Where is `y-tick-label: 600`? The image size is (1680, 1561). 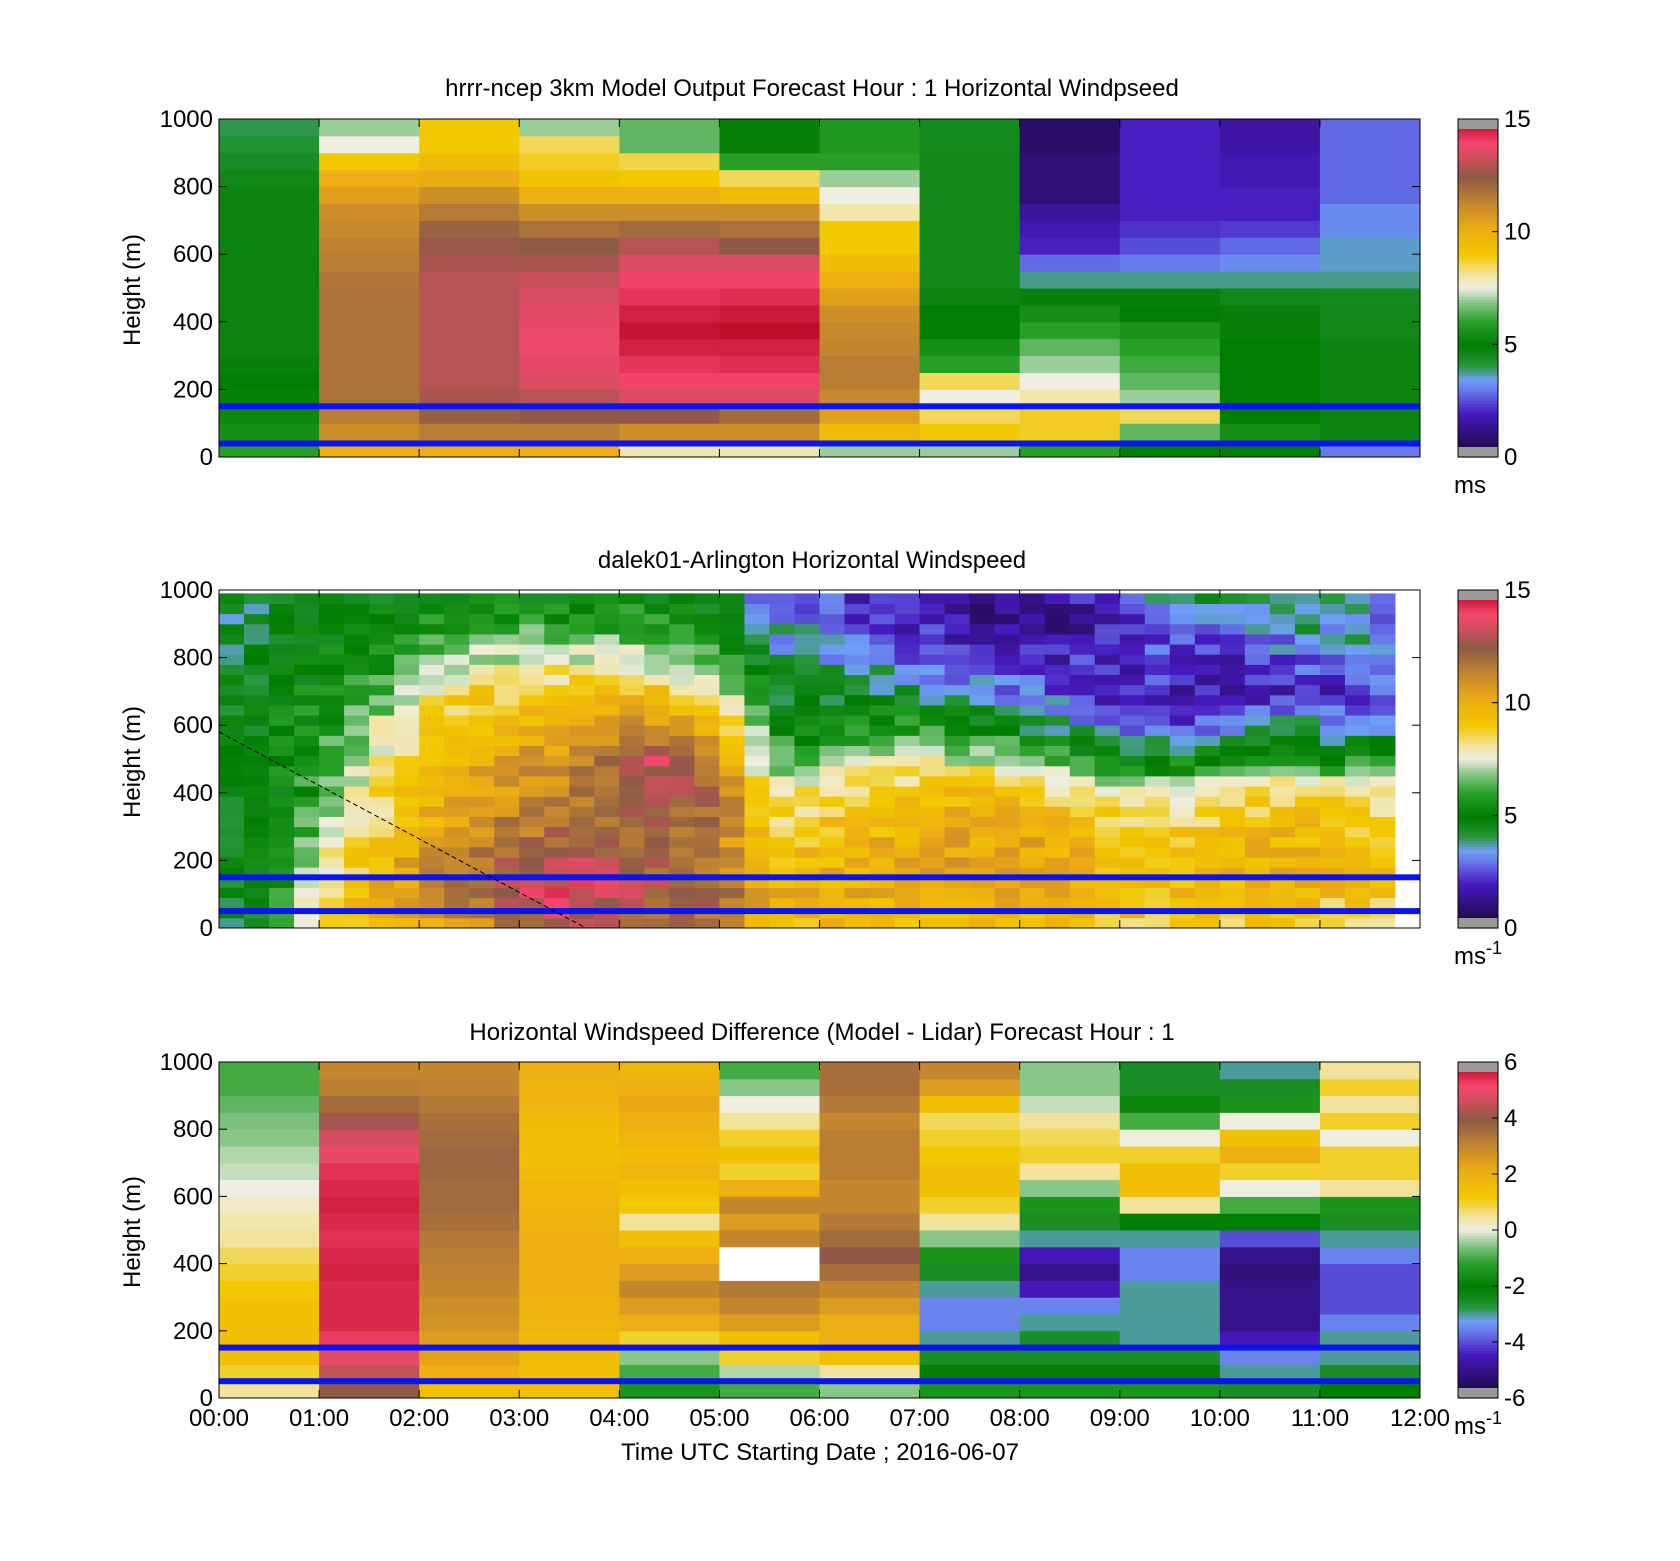 y-tick-label: 600 is located at coordinates (193, 725).